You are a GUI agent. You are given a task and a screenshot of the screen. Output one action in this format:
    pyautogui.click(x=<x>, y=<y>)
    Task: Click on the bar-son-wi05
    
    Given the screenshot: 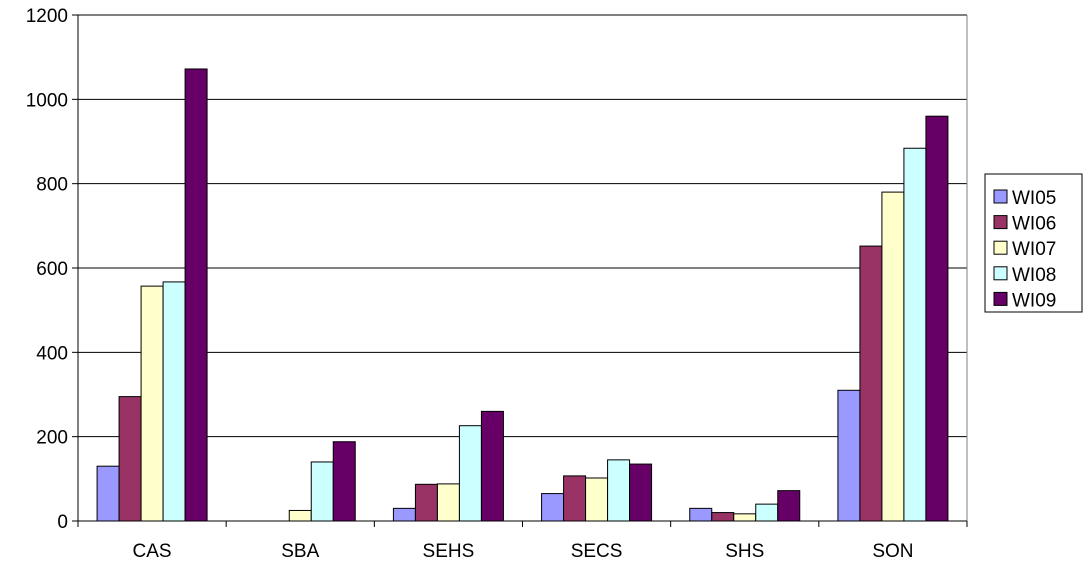 What is the action you would take?
    pyautogui.click(x=849, y=455)
    